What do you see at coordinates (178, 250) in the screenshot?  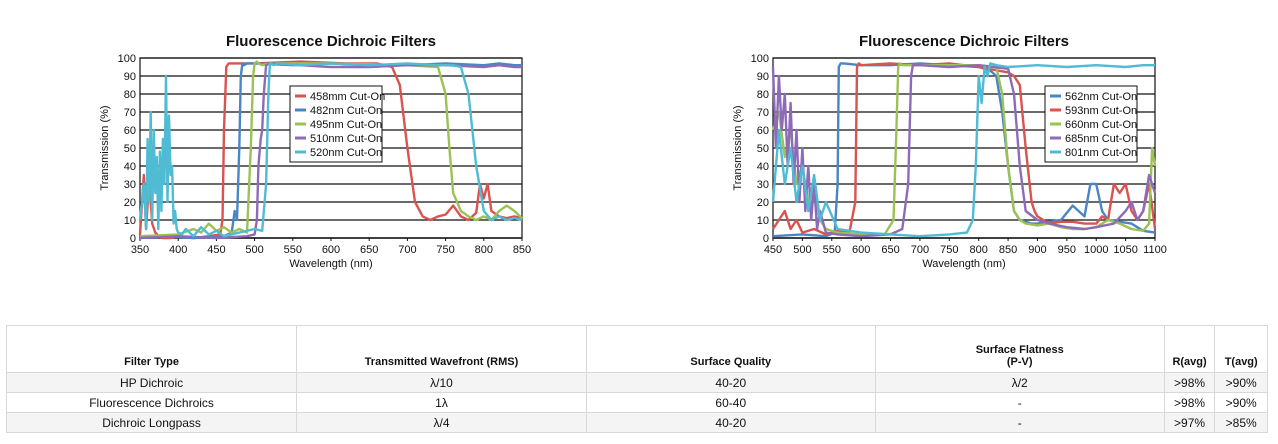 I see `x-tick-label: 400` at bounding box center [178, 250].